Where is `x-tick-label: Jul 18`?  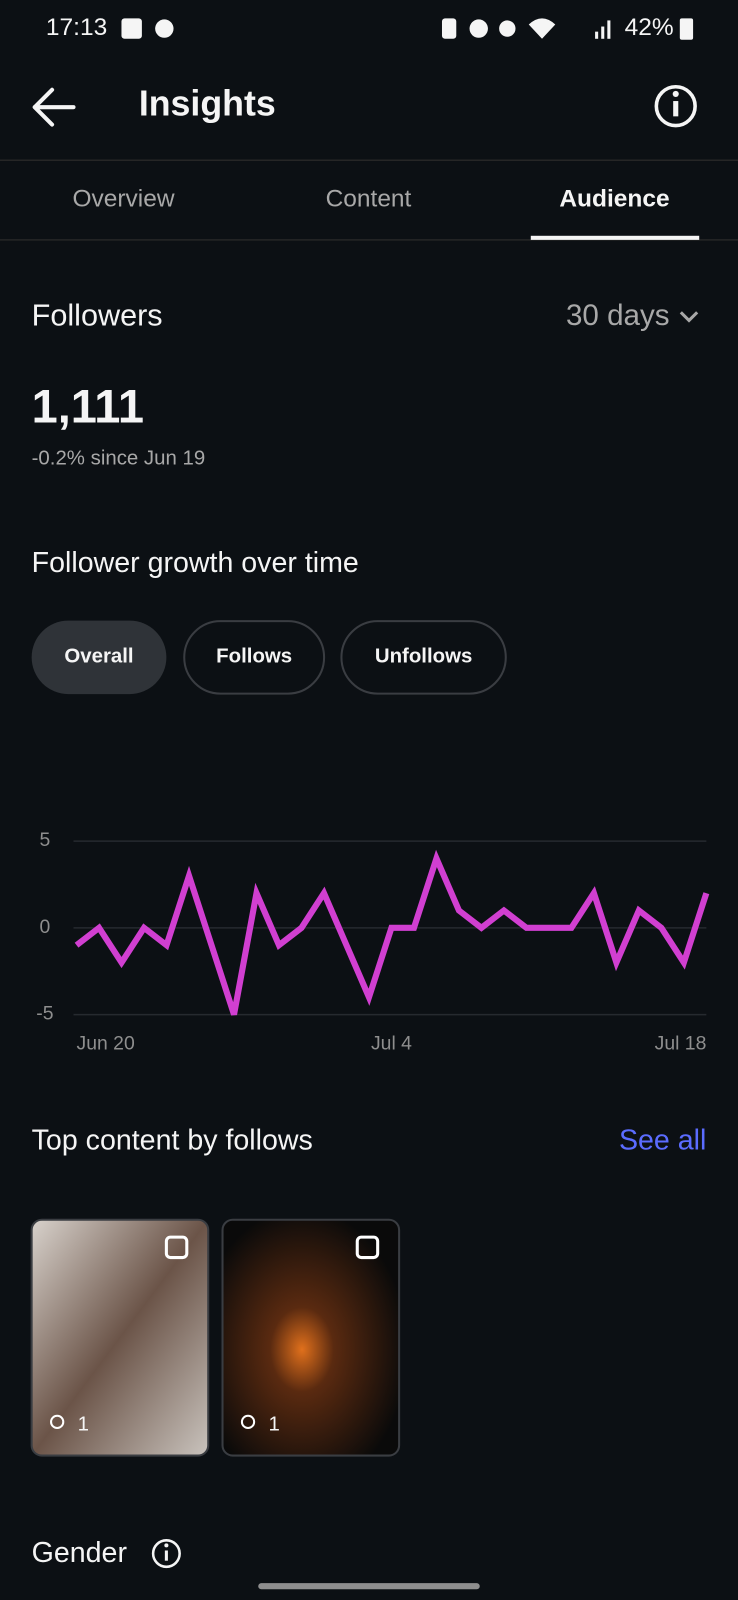
x-tick-label: Jul 18 is located at coordinates (681, 1043).